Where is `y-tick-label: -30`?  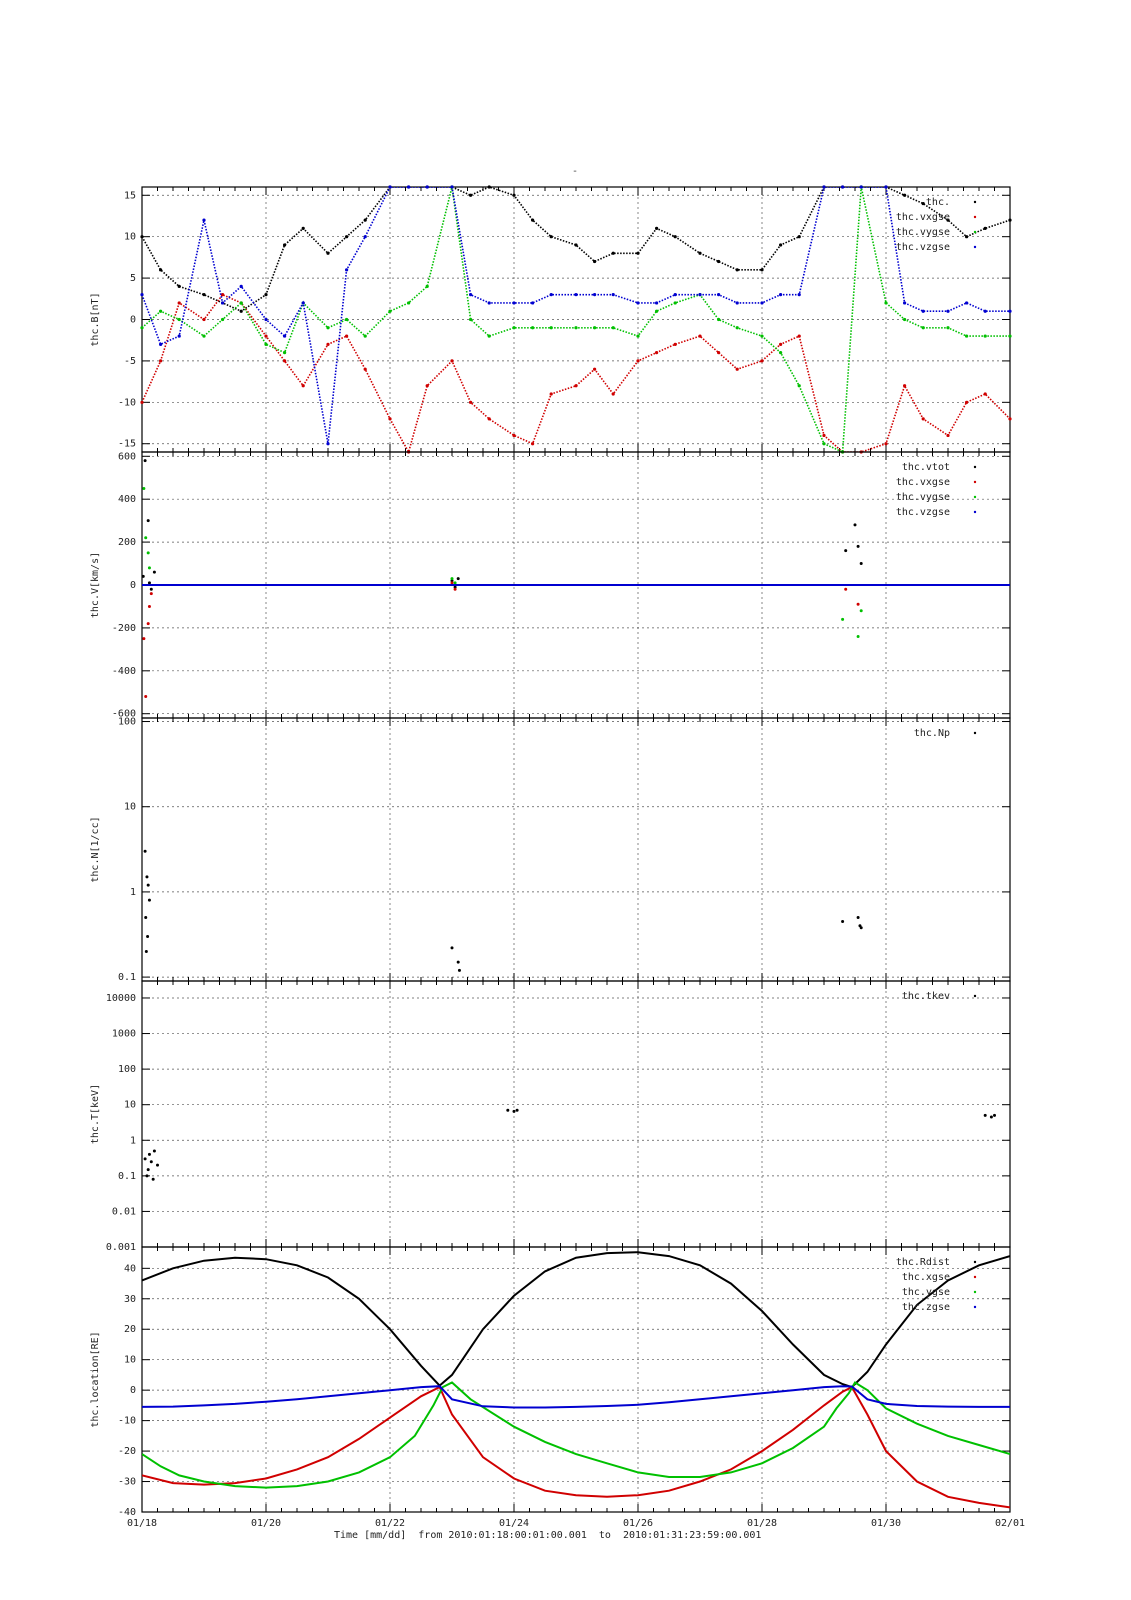
y-tick-label: -30 is located at coordinates (127, 1482).